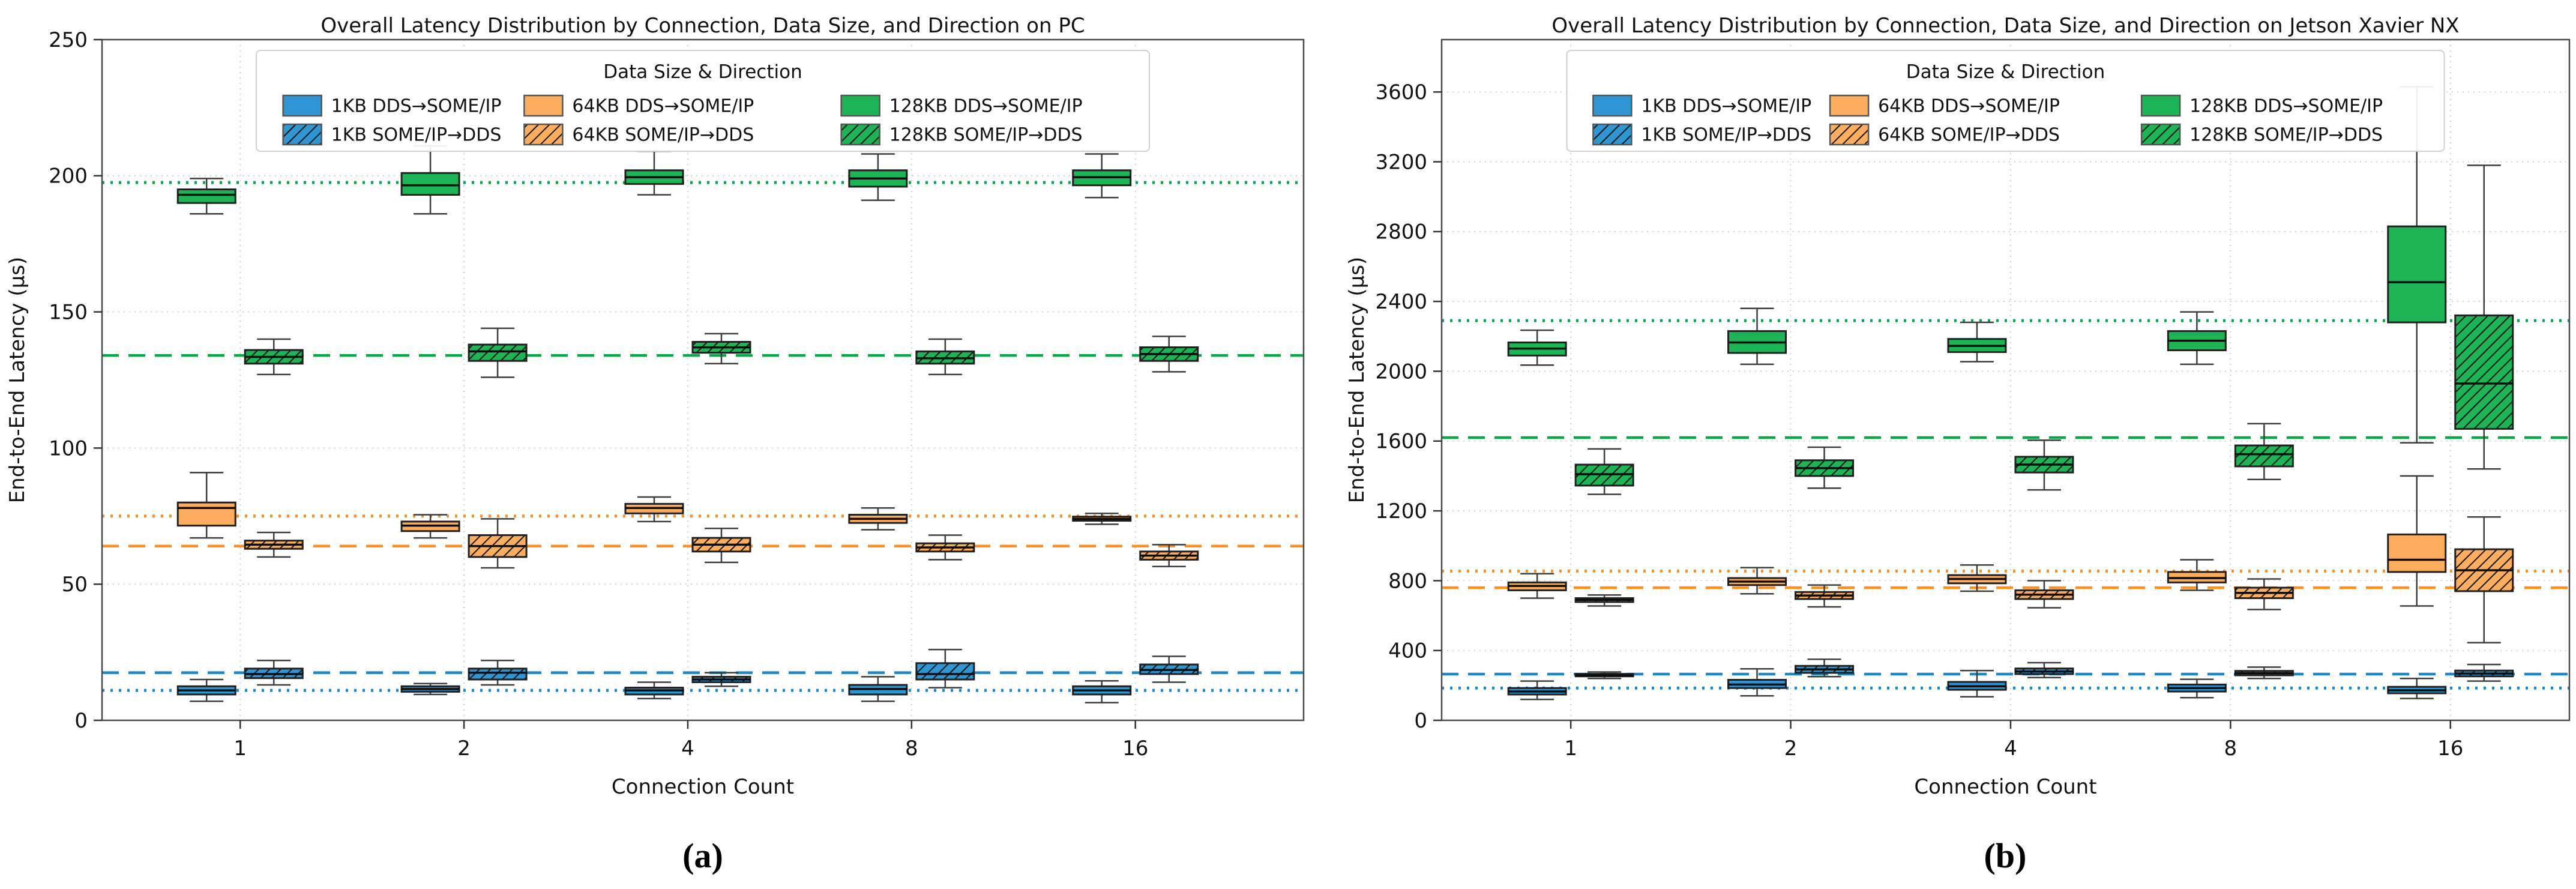 The image size is (2576, 889). What do you see at coordinates (1401, 302) in the screenshot?
I see `y-tick-label: 2400` at bounding box center [1401, 302].